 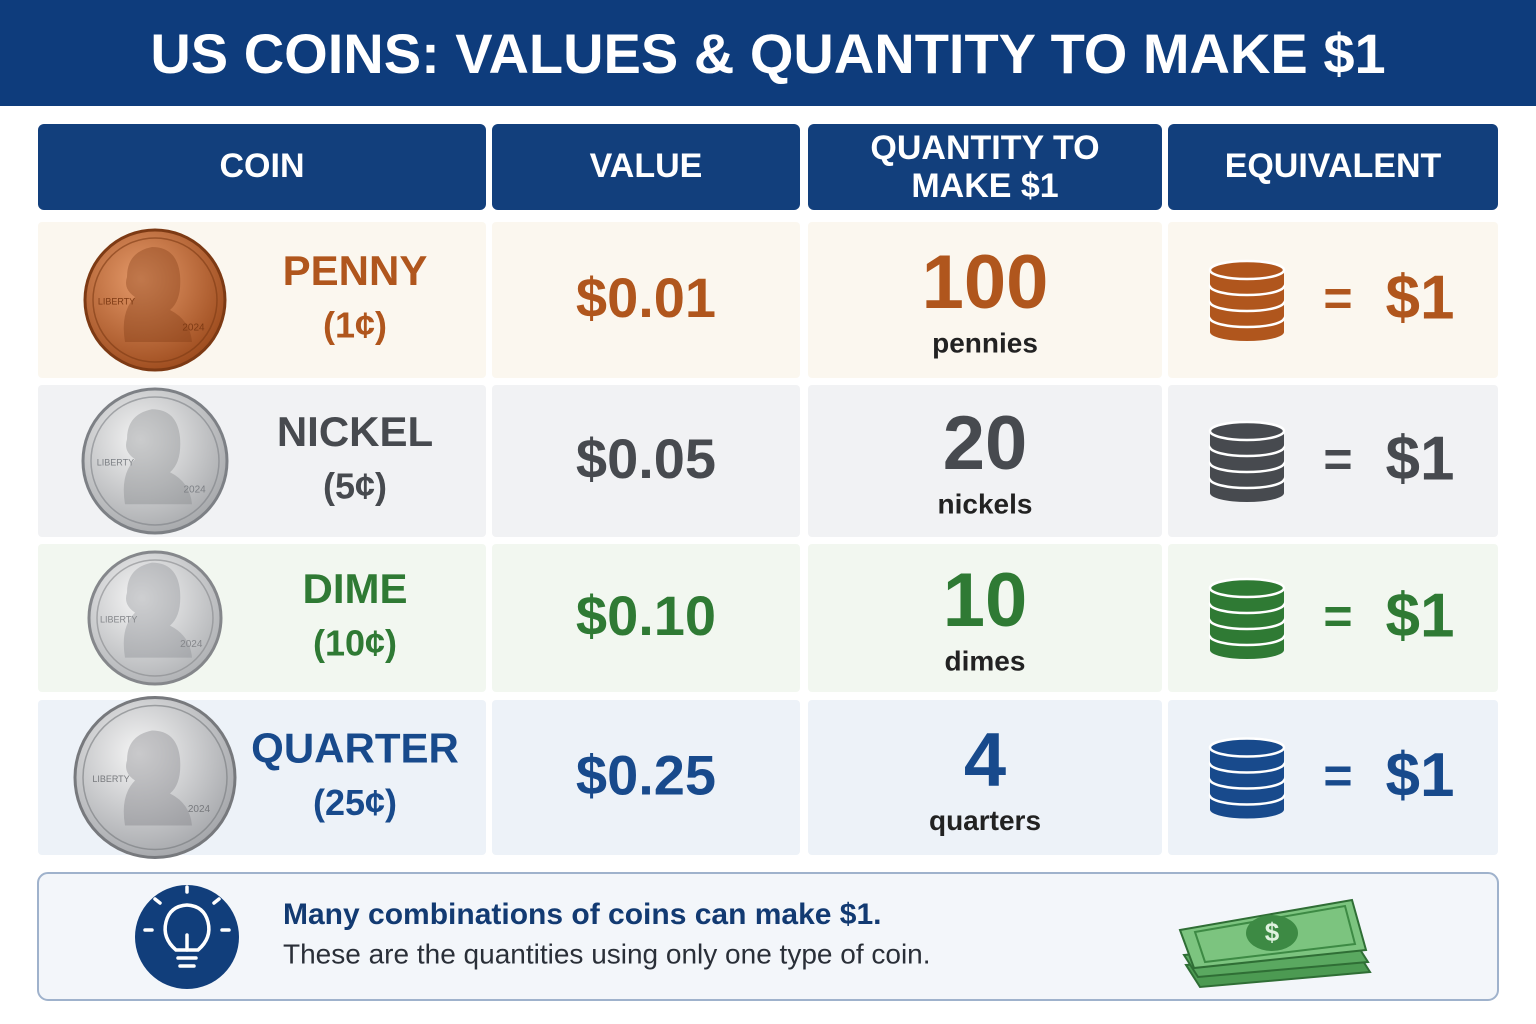 What do you see at coordinates (582, 914) in the screenshot?
I see `note-headline: Many combinations of coins can make $1.` at bounding box center [582, 914].